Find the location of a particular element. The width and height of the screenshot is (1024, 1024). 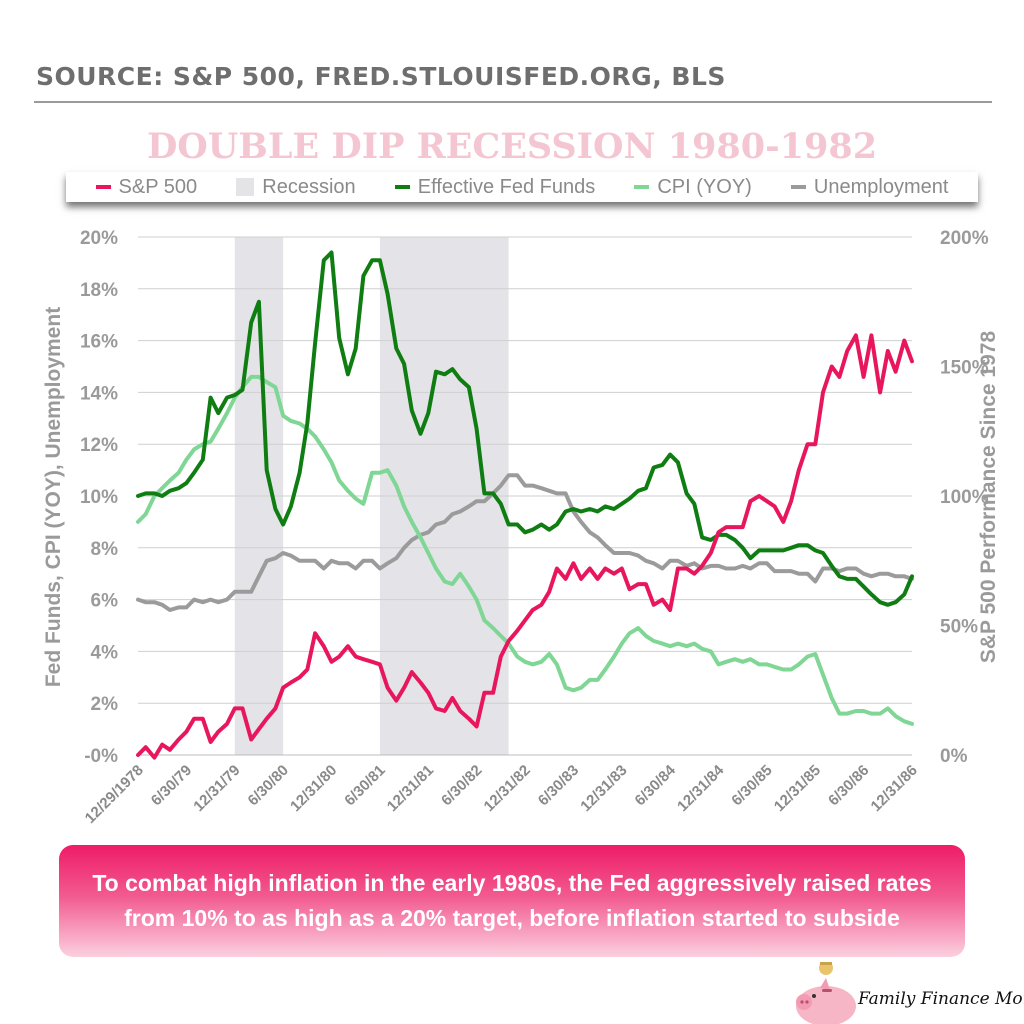

y-left-tick-label: 10% is located at coordinates (99, 497).